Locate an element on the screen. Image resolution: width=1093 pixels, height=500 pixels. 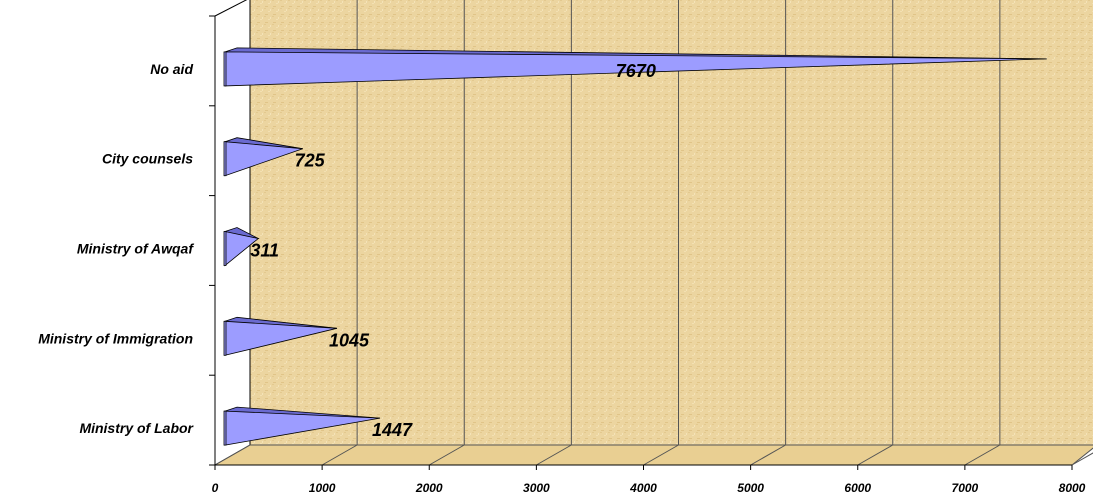
data-label: 311 is located at coordinates (264, 251).